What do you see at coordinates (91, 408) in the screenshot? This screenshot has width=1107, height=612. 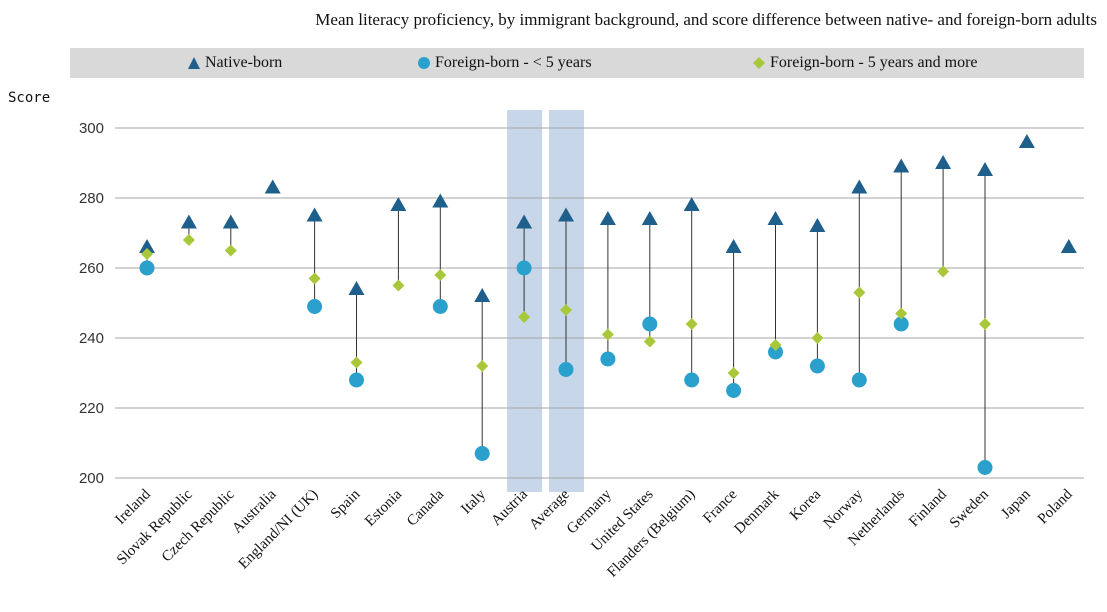 I see `y-tick-label: 220` at bounding box center [91, 408].